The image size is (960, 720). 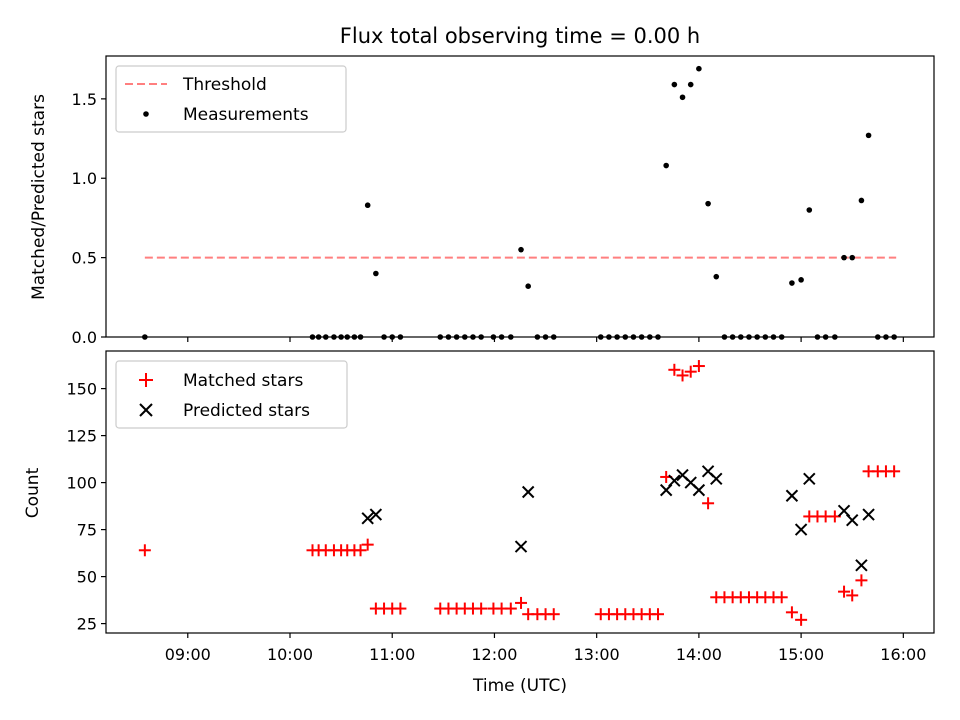 I want to click on chart-title: Flux total observing time = 0.00 h, so click(x=520, y=36).